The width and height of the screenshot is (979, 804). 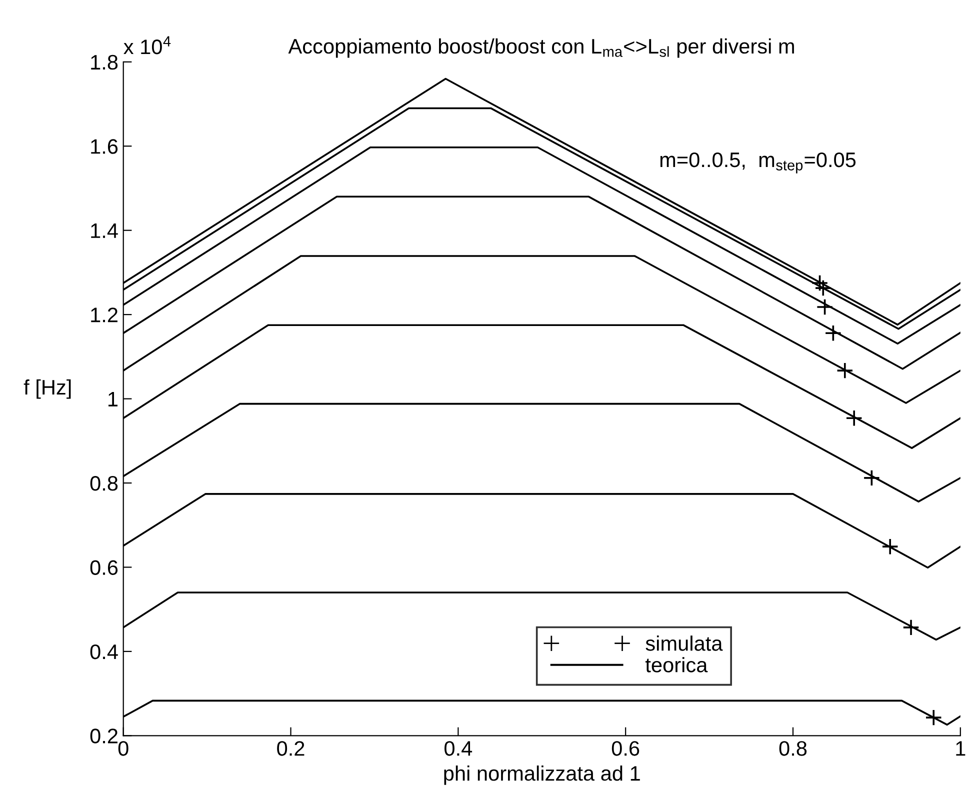 What do you see at coordinates (104, 146) in the screenshot?
I see `y-tick-label: 1.6` at bounding box center [104, 146].